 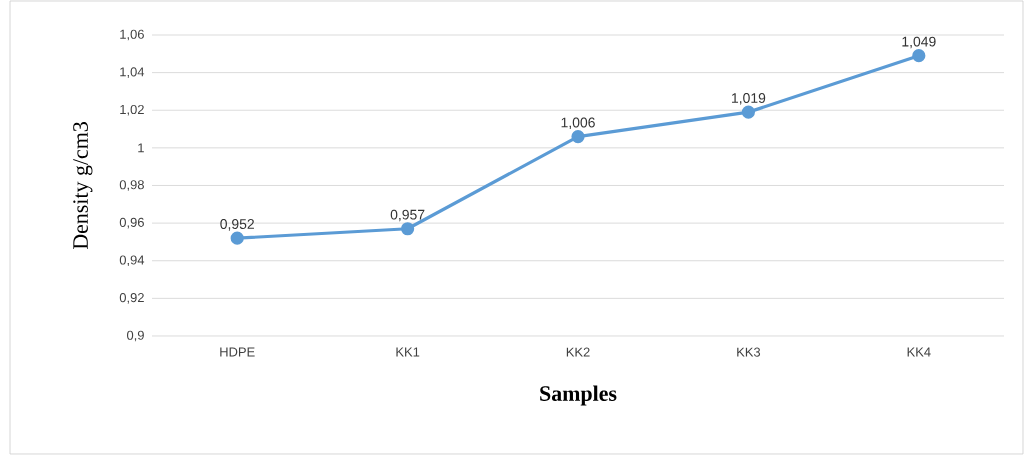 I want to click on data-label: 0,957, so click(x=407, y=215).